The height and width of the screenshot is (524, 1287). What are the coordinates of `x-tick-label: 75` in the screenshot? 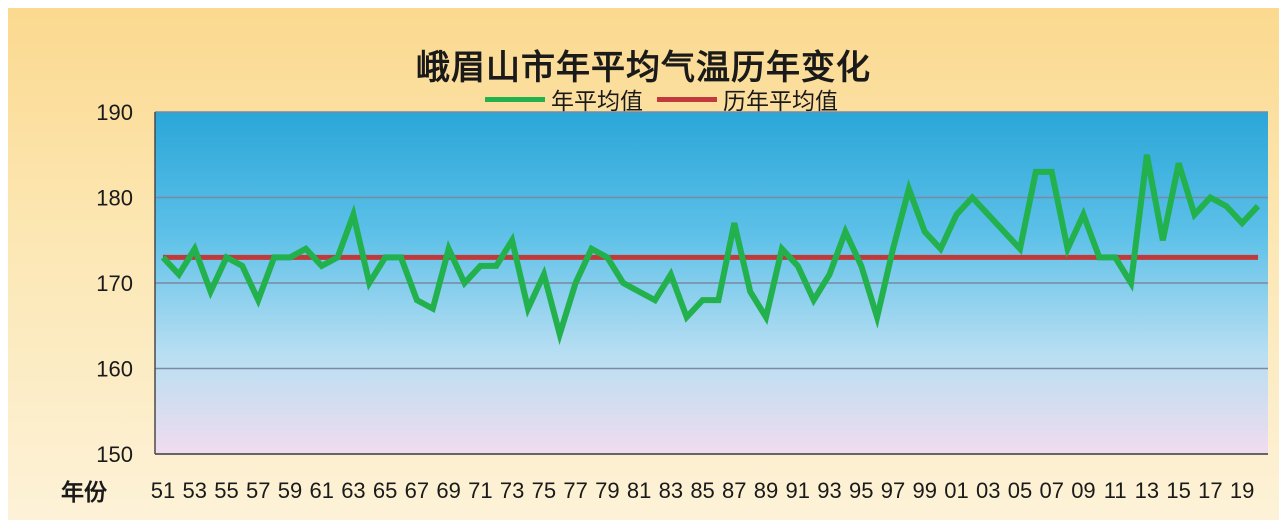 It's located at (544, 490).